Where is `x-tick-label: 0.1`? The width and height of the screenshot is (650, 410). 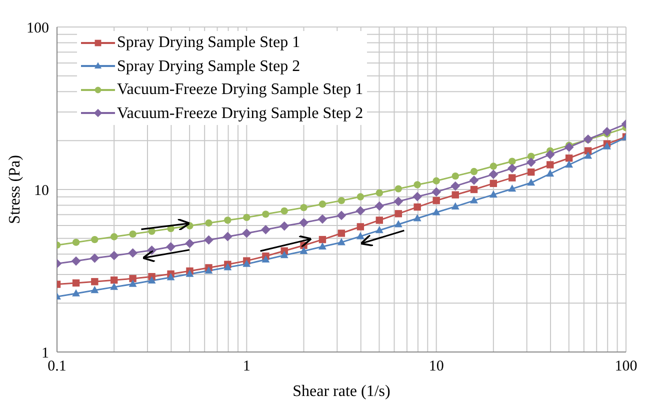
x-tick-label: 0.1 is located at coordinates (57, 366).